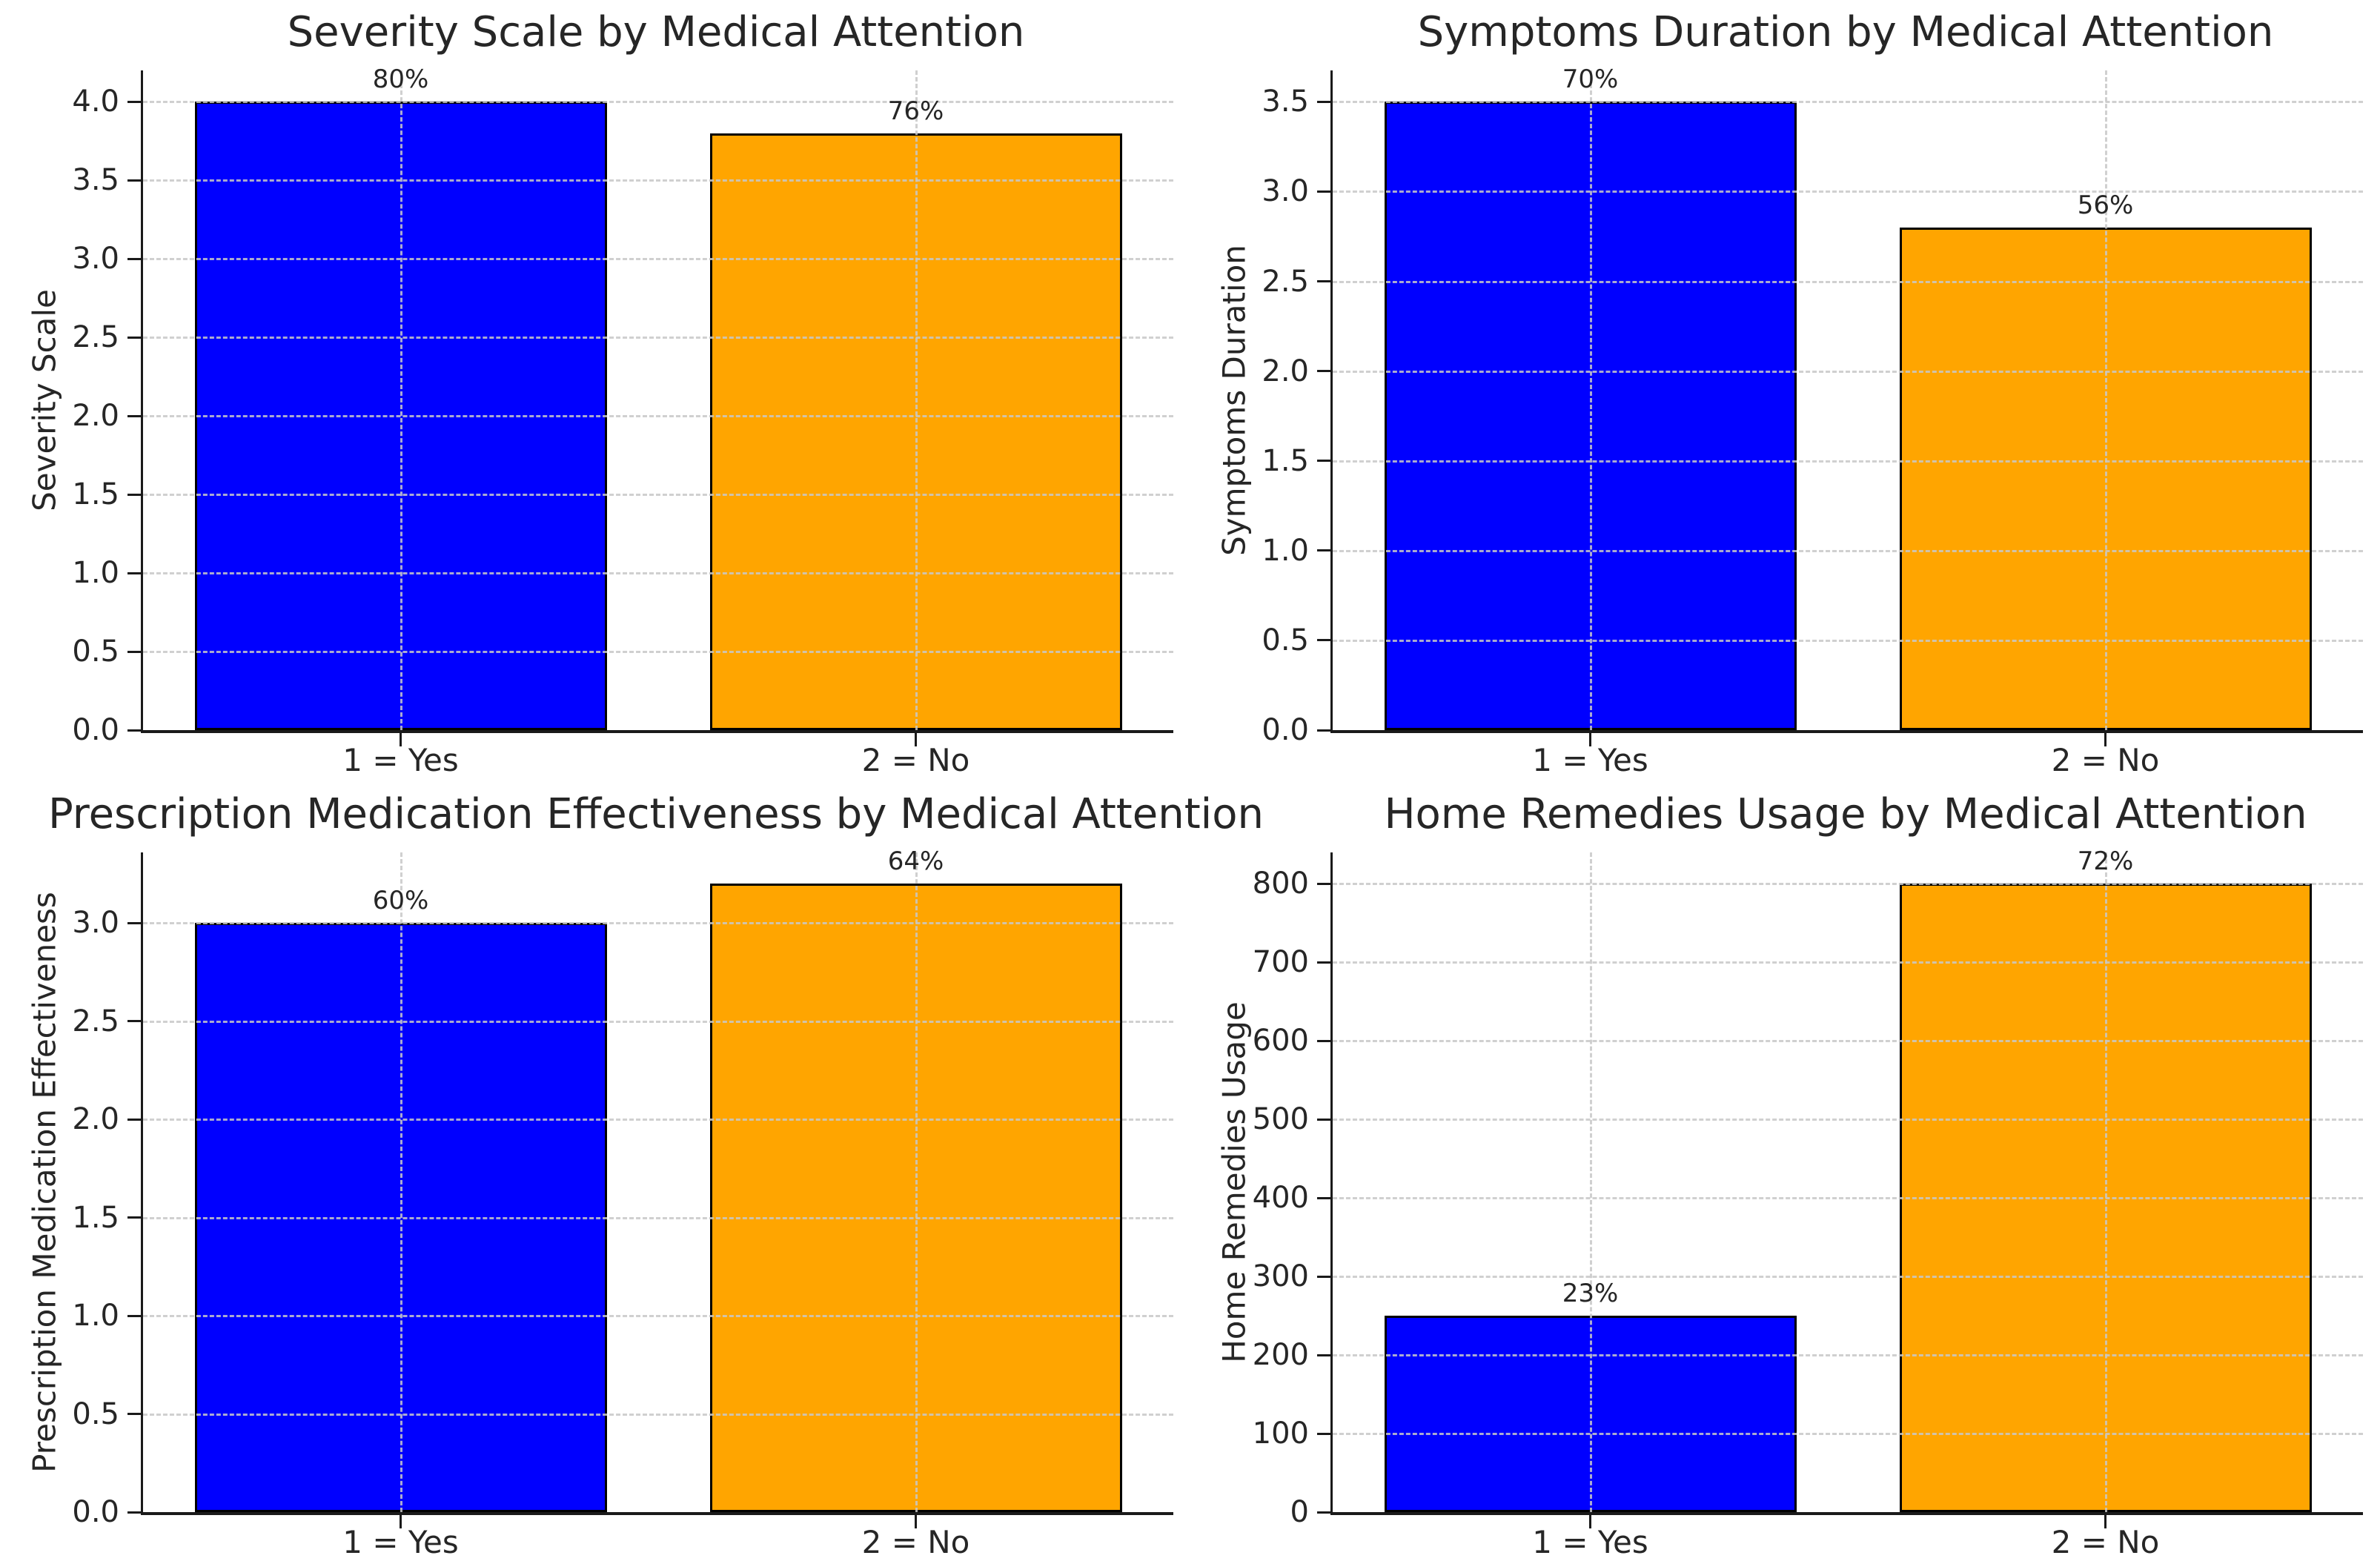 The width and height of the screenshot is (2380, 1564). I want to click on y-axis-label: Prescription Medication Effectiveness, so click(45, 1182).